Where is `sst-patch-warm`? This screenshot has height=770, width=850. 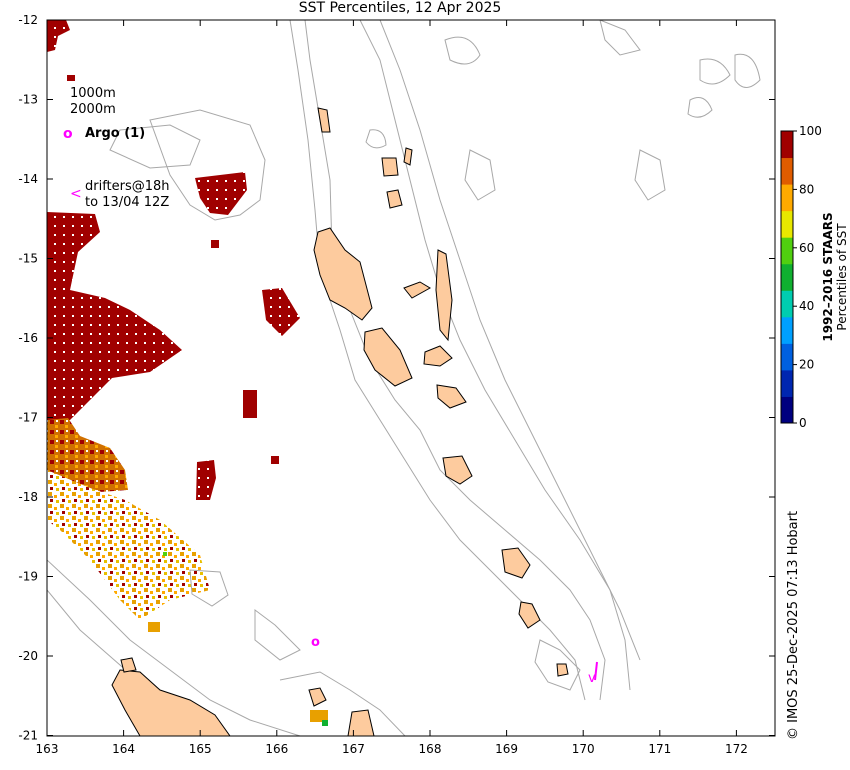 sst-patch-warm is located at coordinates (128, 545).